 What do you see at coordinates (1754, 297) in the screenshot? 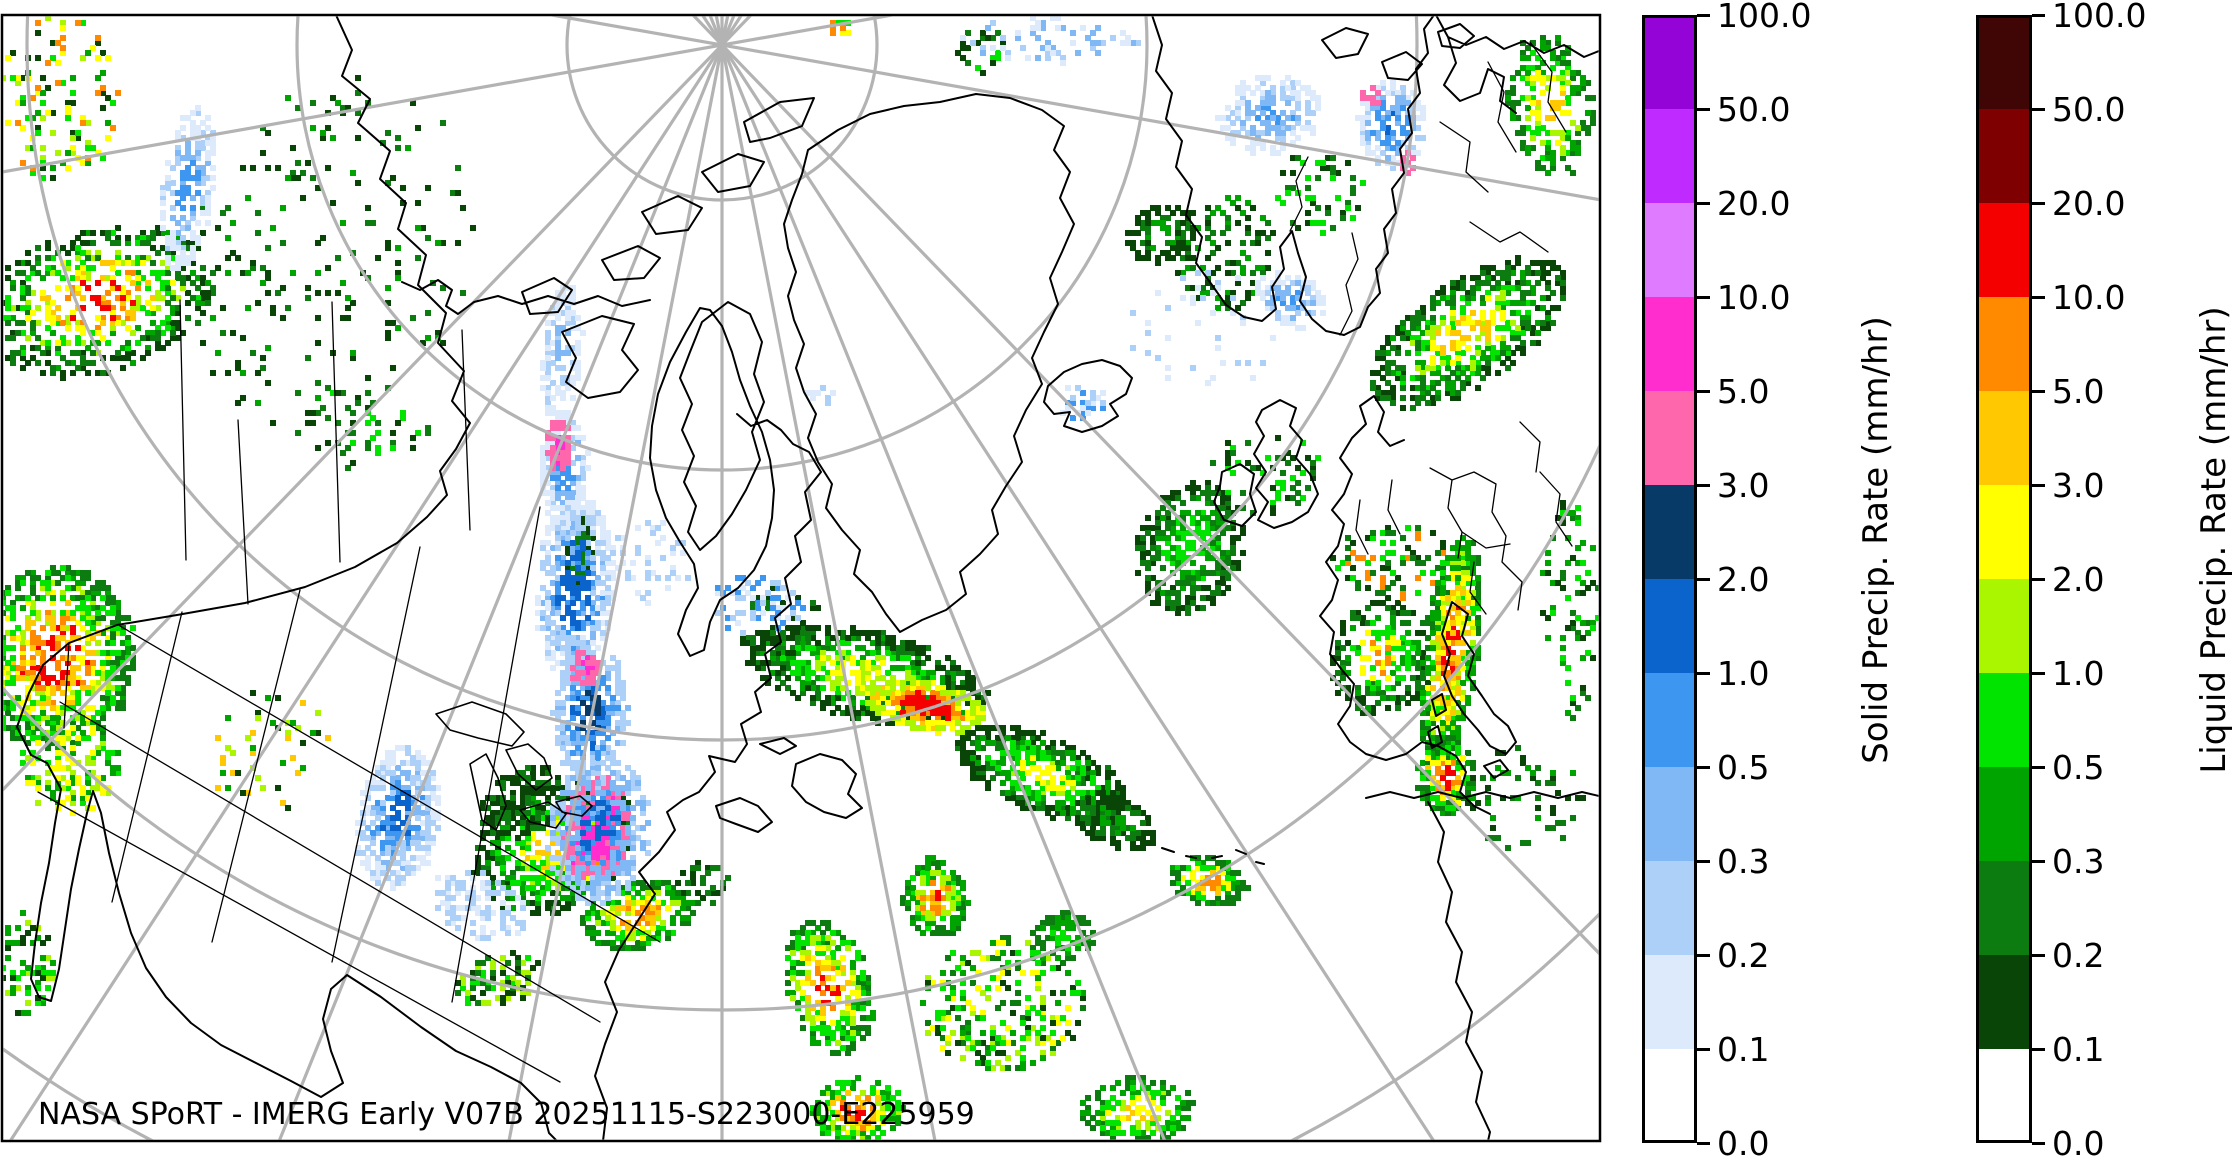
I see `tick-label: 10.0` at bounding box center [1754, 297].